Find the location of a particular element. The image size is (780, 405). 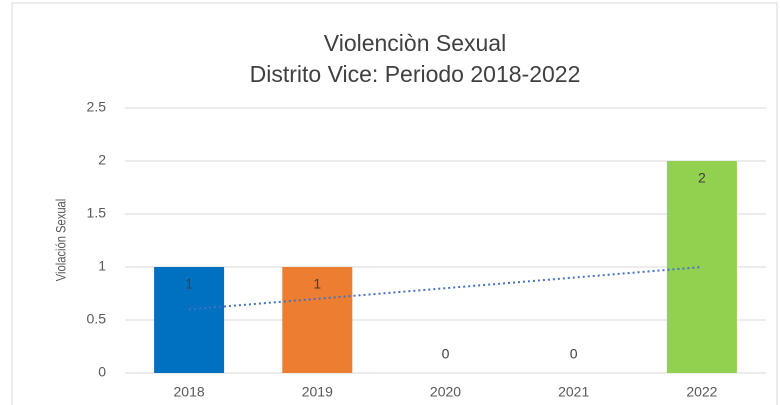

y-tick-label: 1 is located at coordinates (102, 266).